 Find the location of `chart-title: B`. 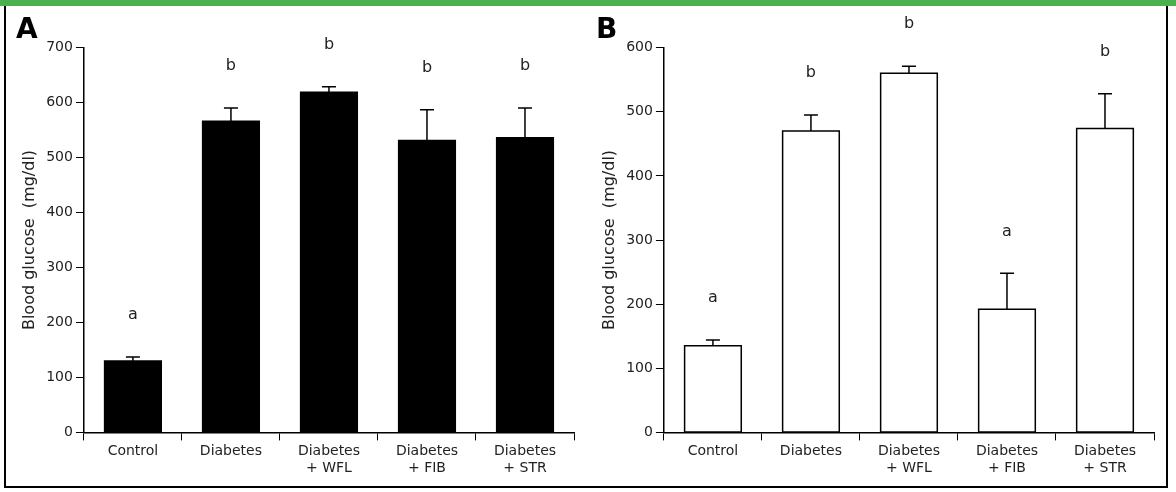

chart-title: B is located at coordinates (607, 29).